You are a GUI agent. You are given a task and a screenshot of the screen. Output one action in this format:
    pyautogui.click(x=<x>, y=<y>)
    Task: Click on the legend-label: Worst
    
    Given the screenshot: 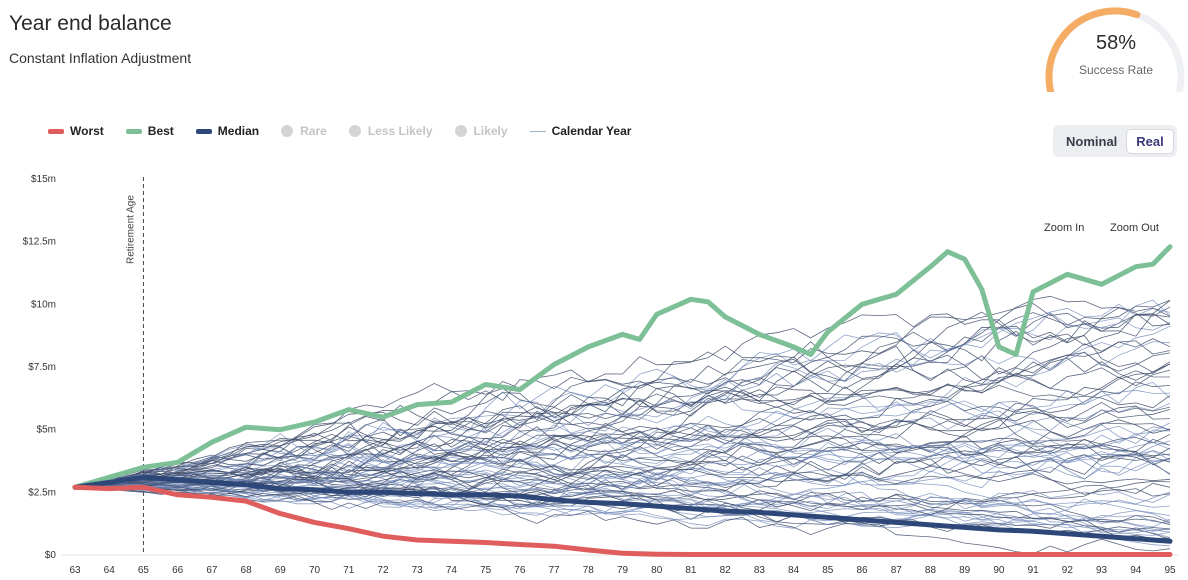 What is the action you would take?
    pyautogui.click(x=87, y=131)
    